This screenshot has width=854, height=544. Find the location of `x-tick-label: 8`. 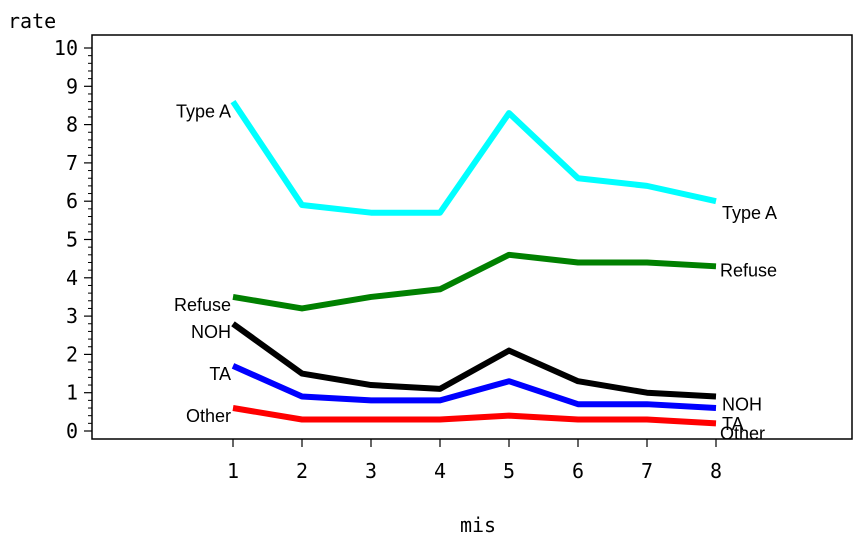

x-tick-label: 8 is located at coordinates (716, 471).